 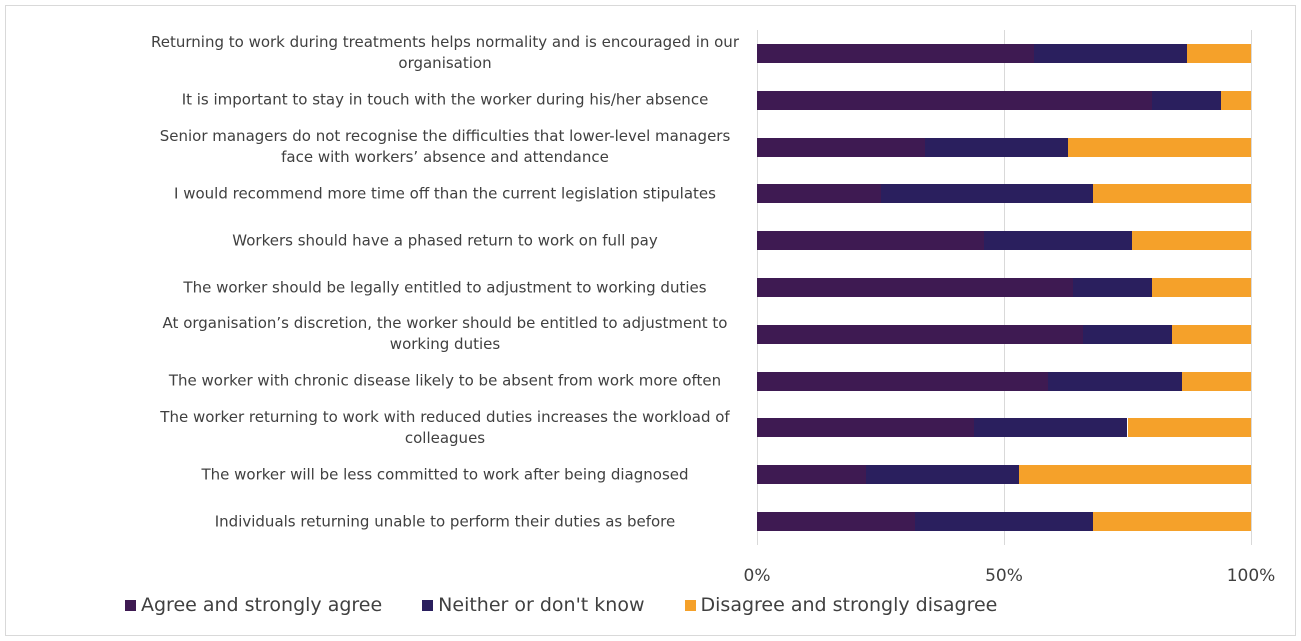 What do you see at coordinates (849, 605) in the screenshot?
I see `legend-label: Disagree and strongly disagree` at bounding box center [849, 605].